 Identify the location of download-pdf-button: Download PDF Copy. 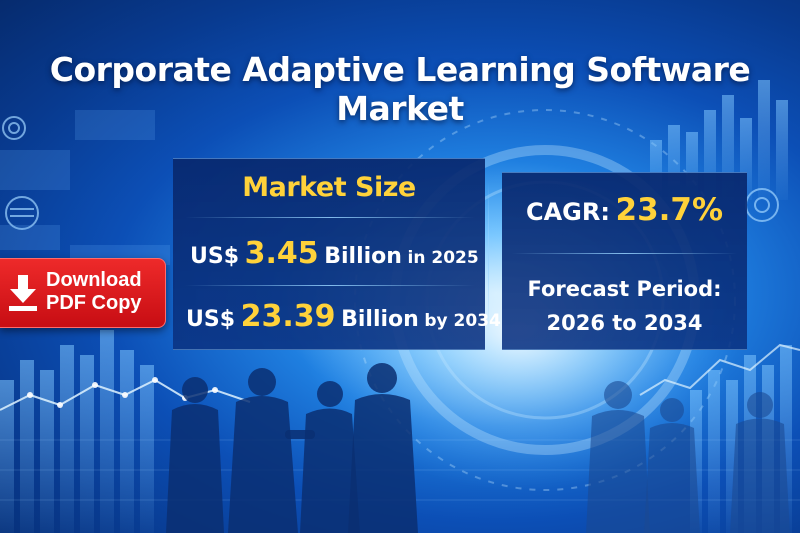
(83, 293).